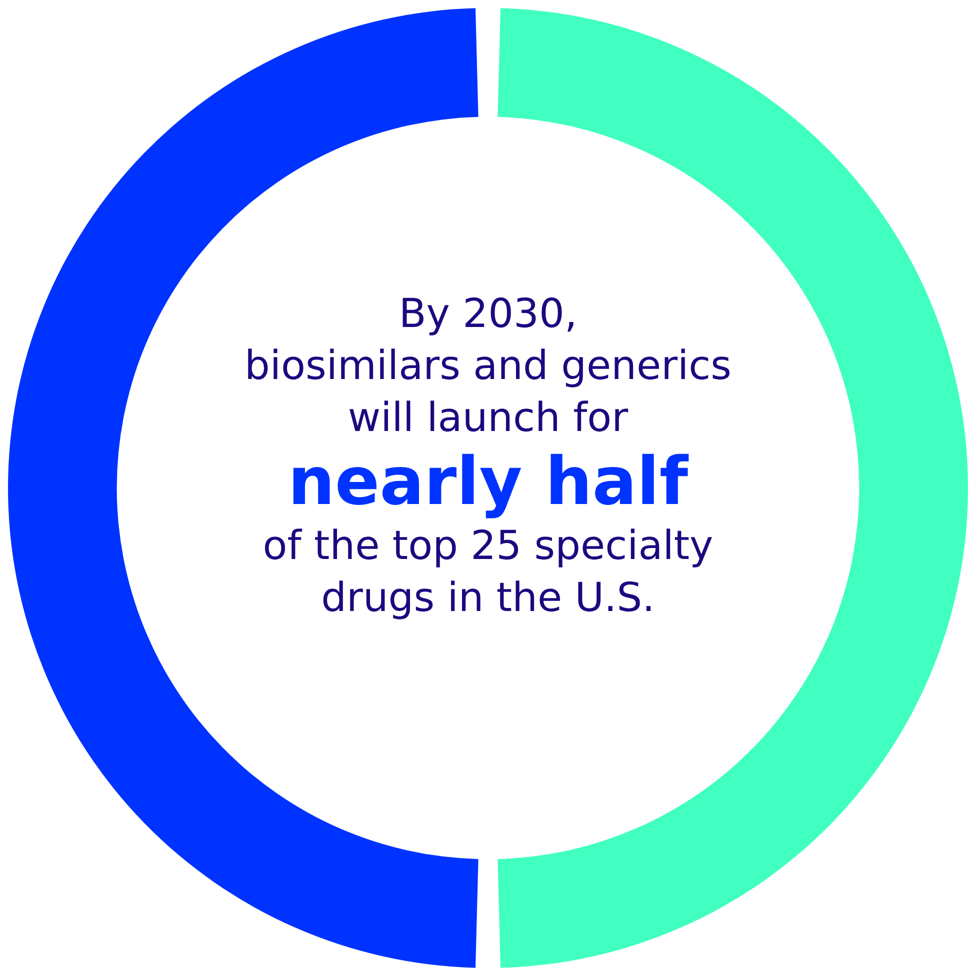 This screenshot has width=972, height=970. What do you see at coordinates (488, 366) in the screenshot?
I see `text: By 2030, biosimilars and generics will launch for` at bounding box center [488, 366].